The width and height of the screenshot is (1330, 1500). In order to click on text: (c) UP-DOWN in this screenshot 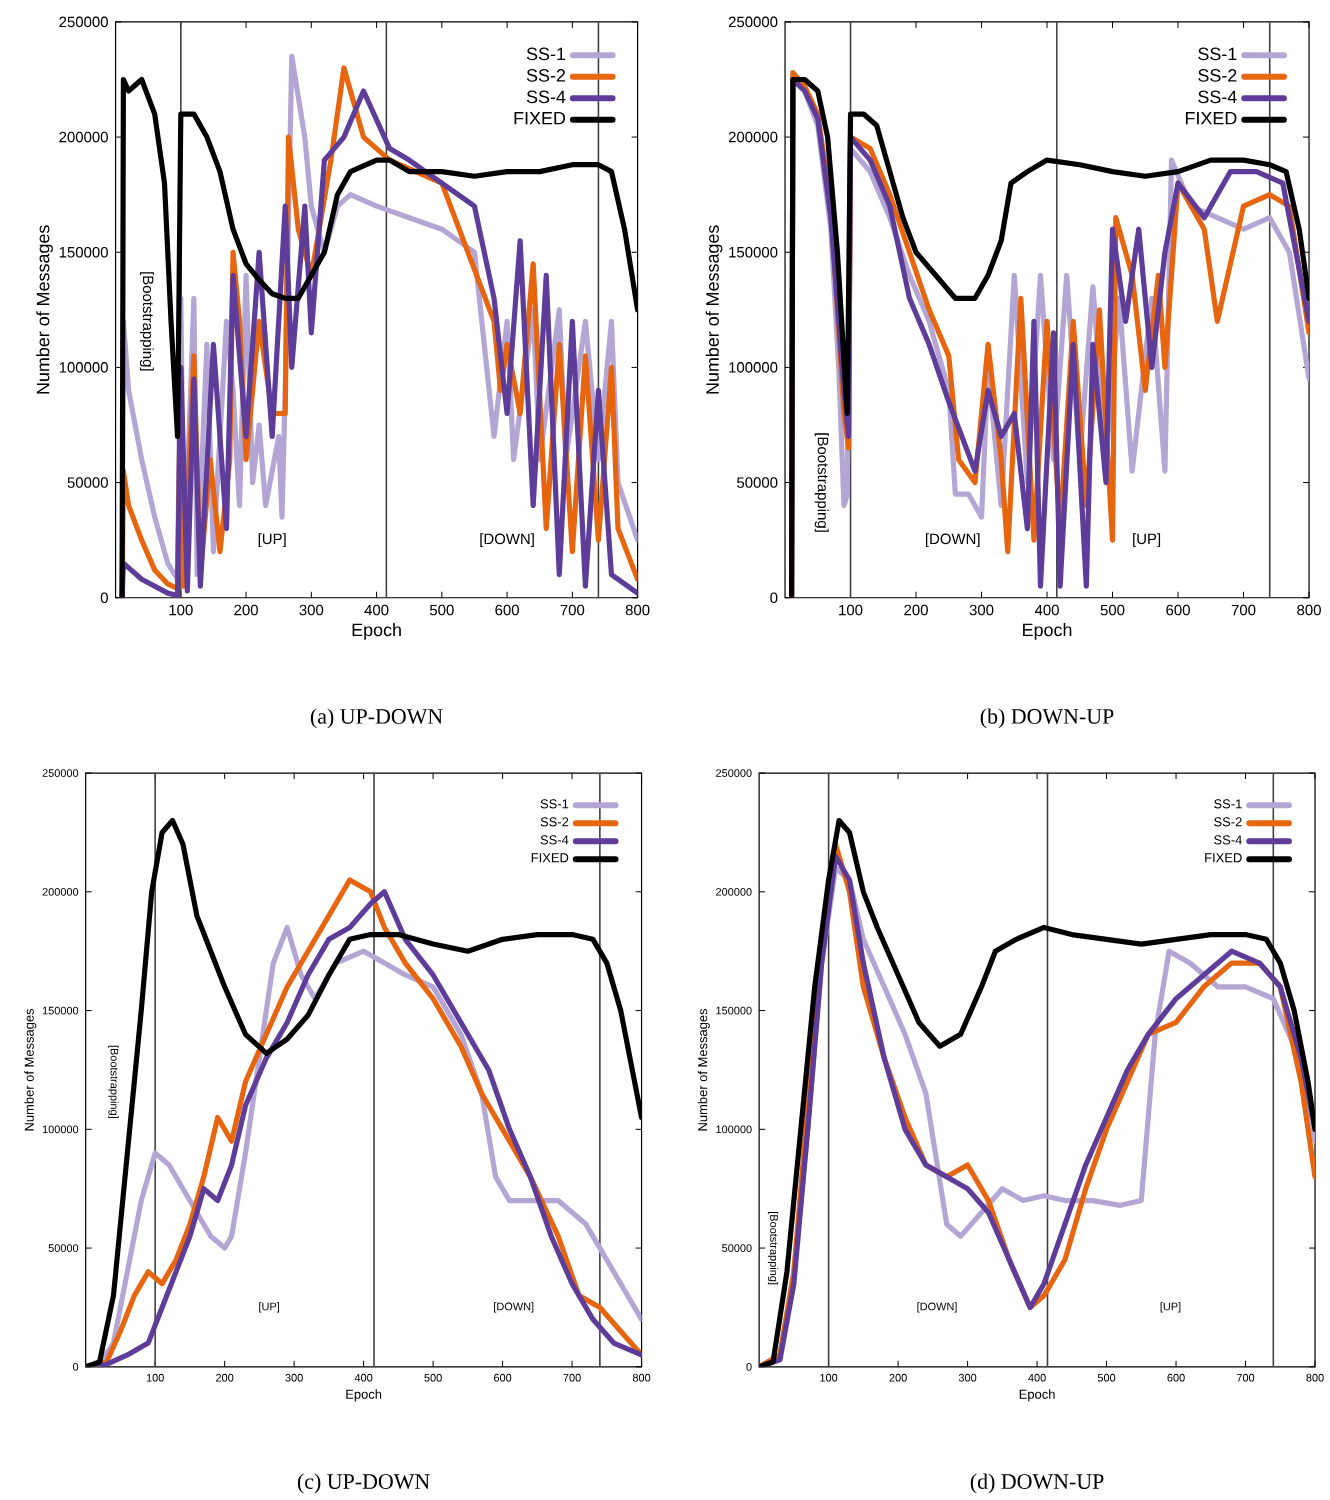, I will do `click(363, 1483)`.